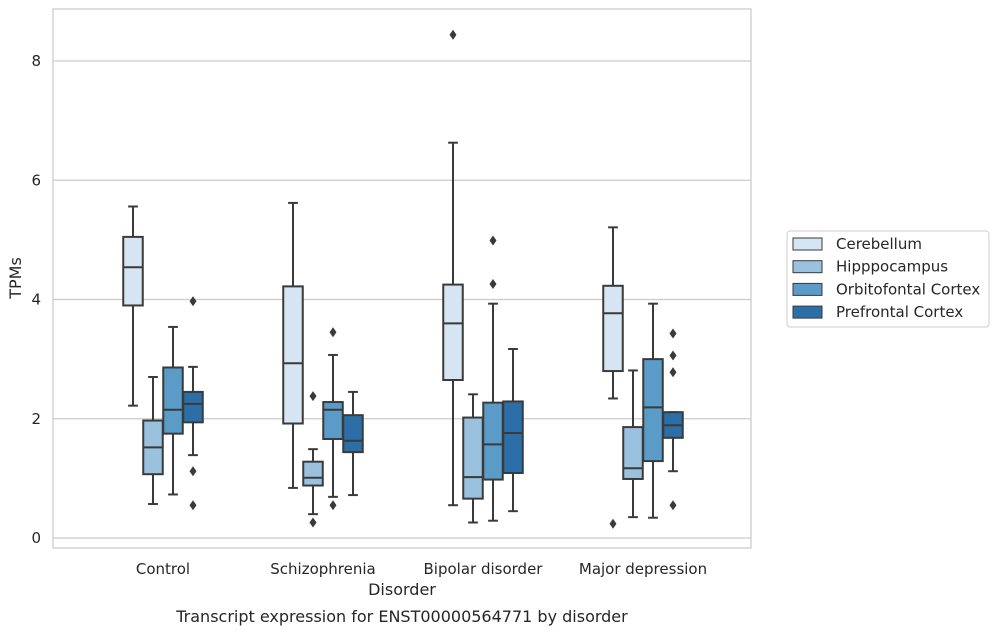  I want to click on y-tick-label: 8, so click(36, 61).